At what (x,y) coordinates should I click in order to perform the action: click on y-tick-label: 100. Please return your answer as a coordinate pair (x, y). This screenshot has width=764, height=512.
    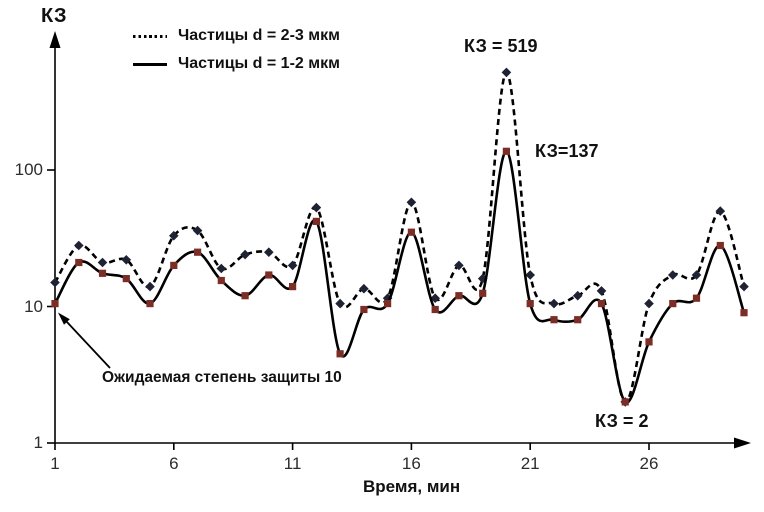
    Looking at the image, I should click on (28, 169).